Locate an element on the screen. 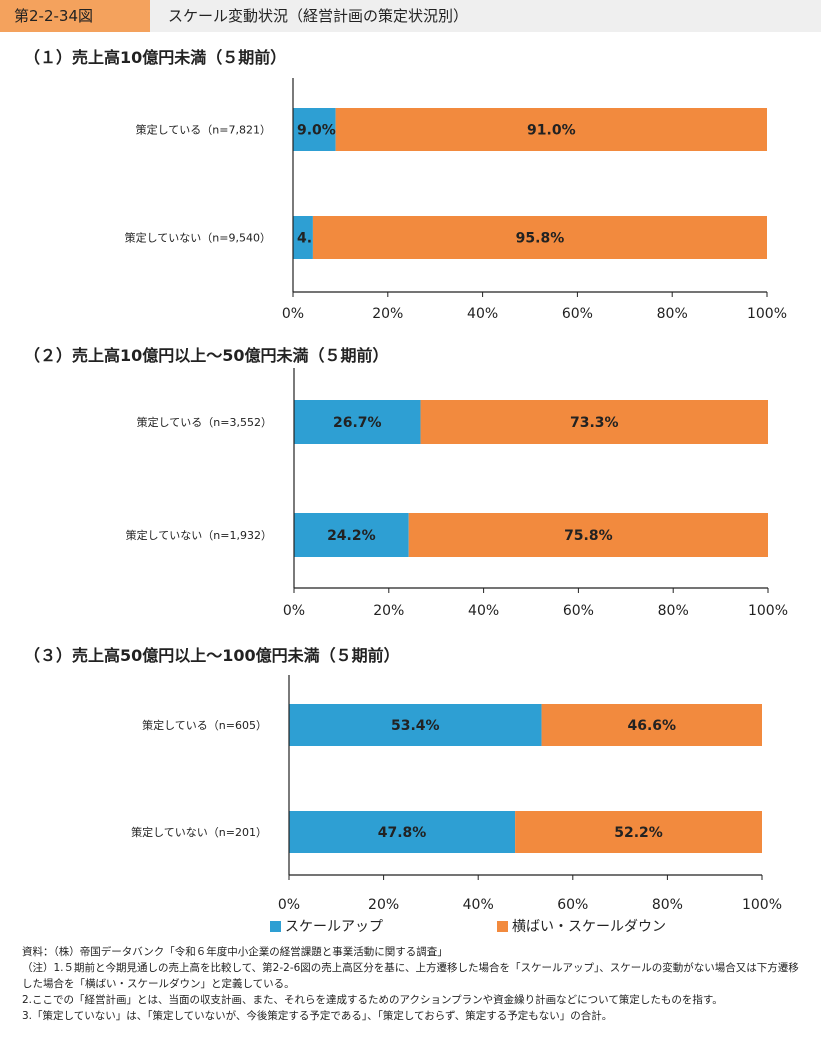 The image size is (821, 1043). data-label-scale-up-2: 24.2% is located at coordinates (351, 536).